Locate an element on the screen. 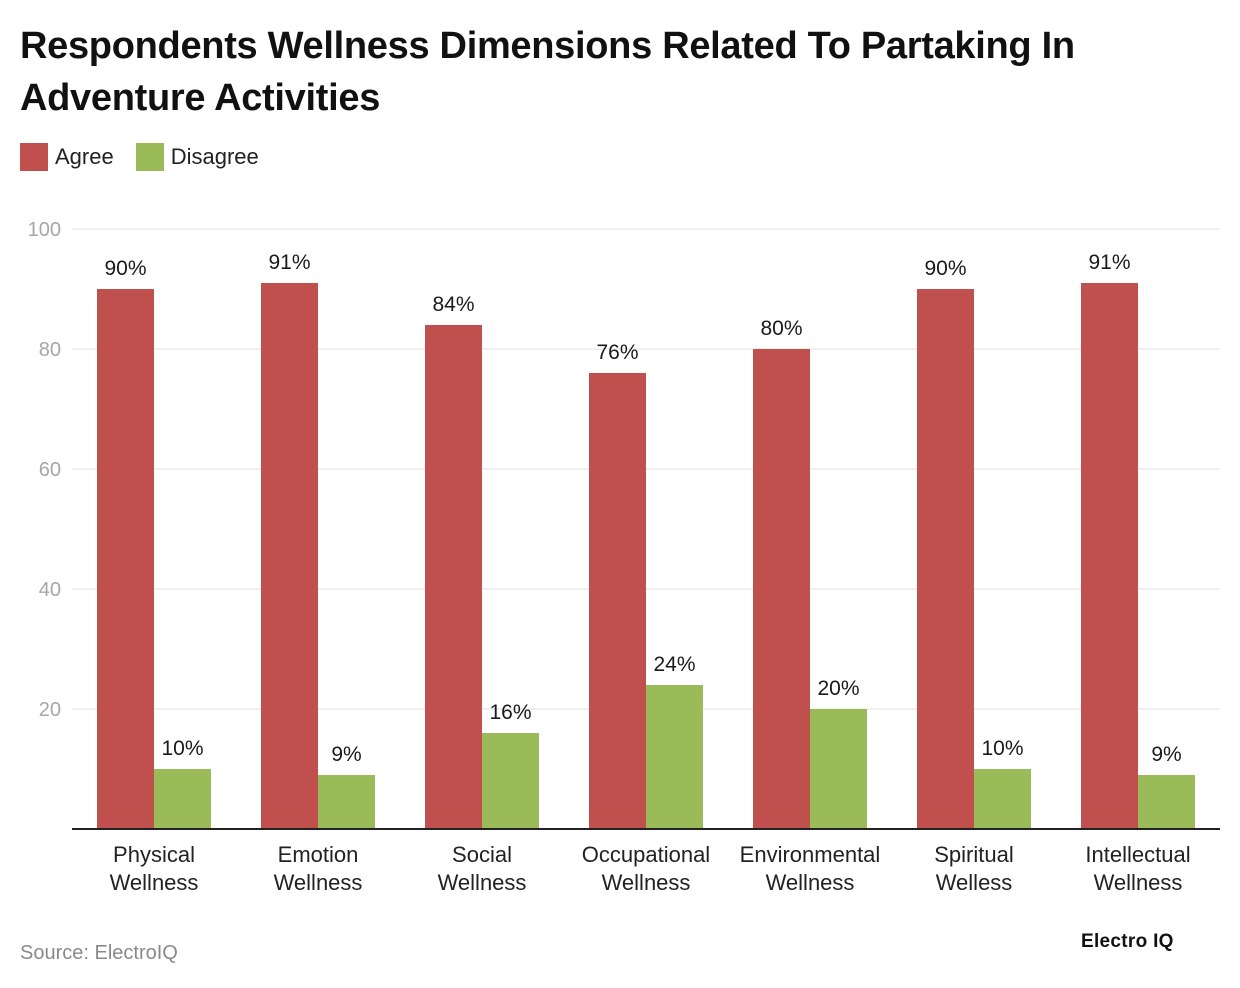 The width and height of the screenshot is (1240, 988). data-label: 20% is located at coordinates (838, 688).